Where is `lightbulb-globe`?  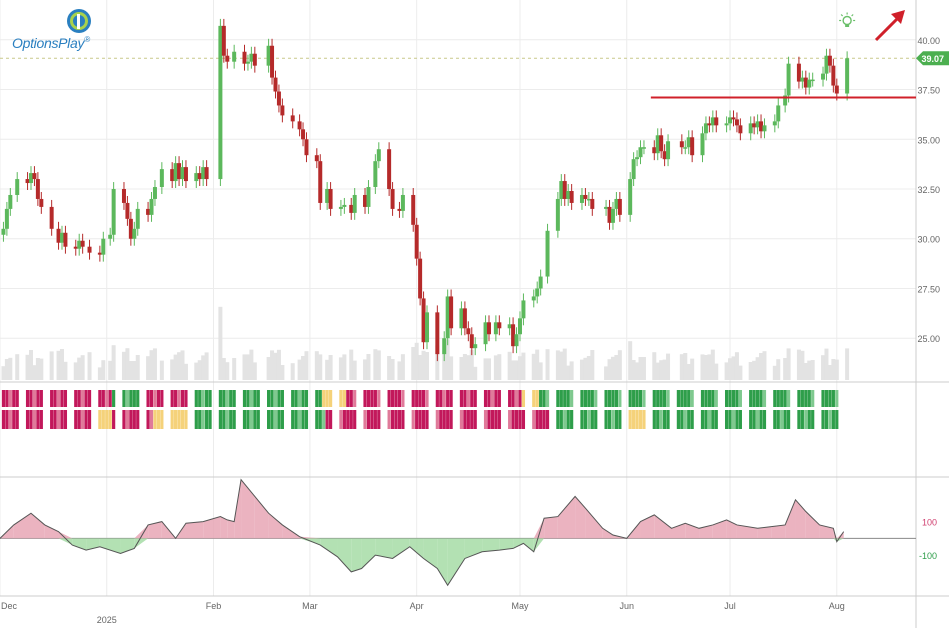 lightbulb-globe is located at coordinates (847, 20).